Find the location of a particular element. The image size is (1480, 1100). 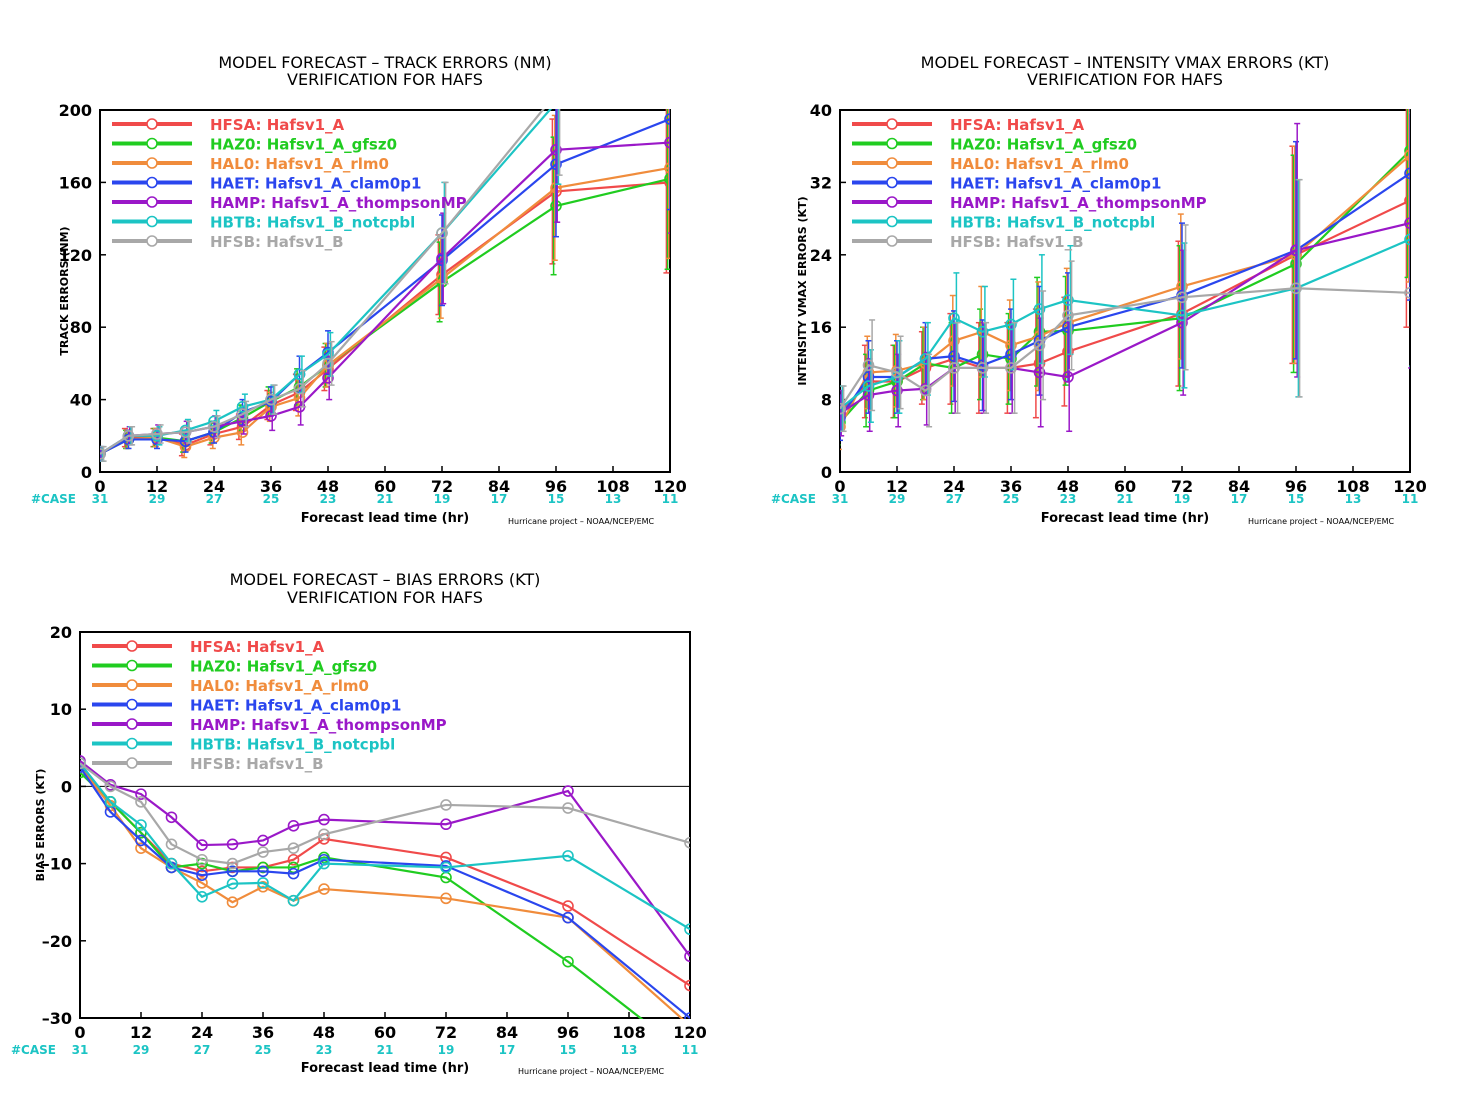

x-tick-label: 120 is located at coordinates (689, 1032).